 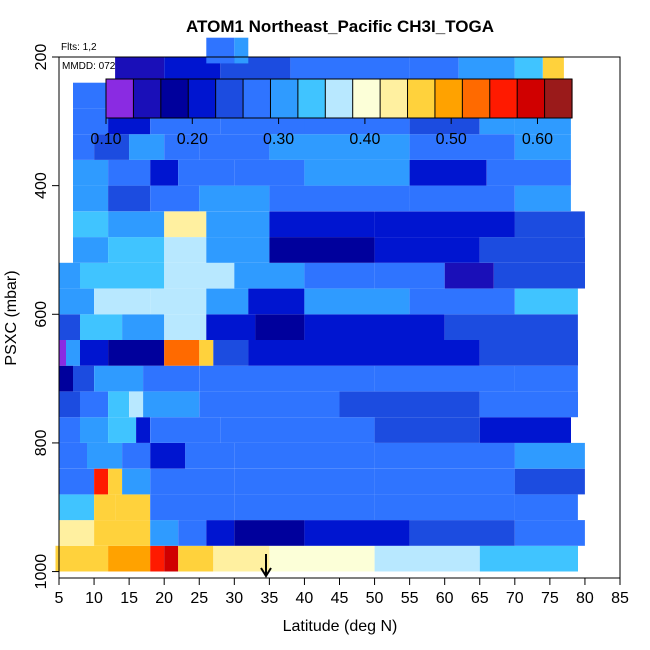 What do you see at coordinates (480, 598) in the screenshot?
I see `x-tick-label: 65` at bounding box center [480, 598].